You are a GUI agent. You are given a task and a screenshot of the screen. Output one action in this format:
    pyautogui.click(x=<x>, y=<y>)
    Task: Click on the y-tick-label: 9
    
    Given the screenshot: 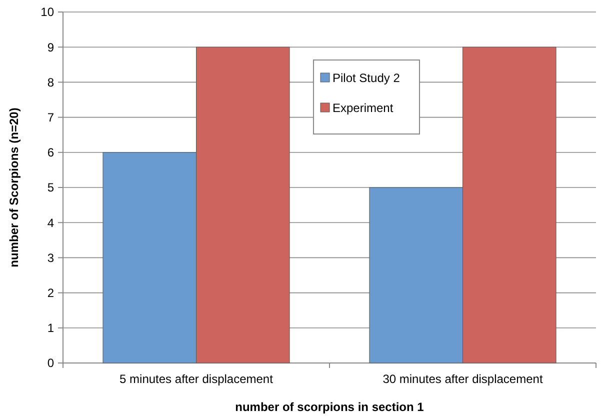 What is the action you would take?
    pyautogui.click(x=50, y=47)
    